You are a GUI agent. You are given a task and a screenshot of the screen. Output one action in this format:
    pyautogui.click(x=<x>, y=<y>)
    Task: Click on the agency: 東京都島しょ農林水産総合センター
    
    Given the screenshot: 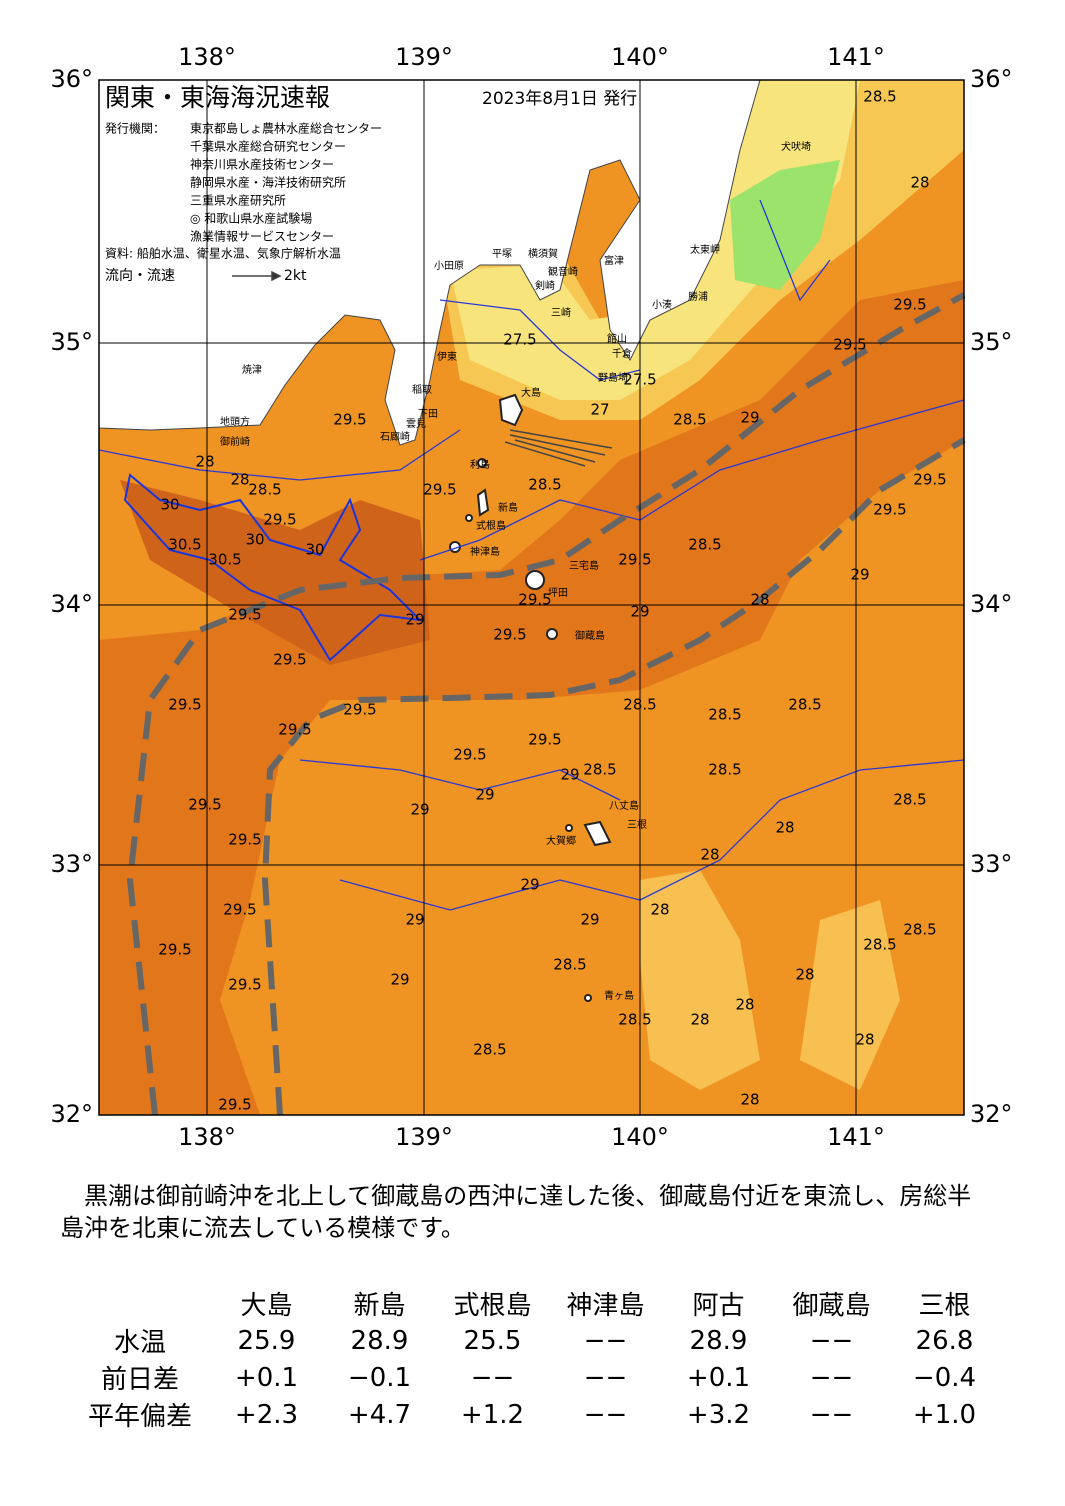 What is the action you would take?
    pyautogui.click(x=286, y=128)
    